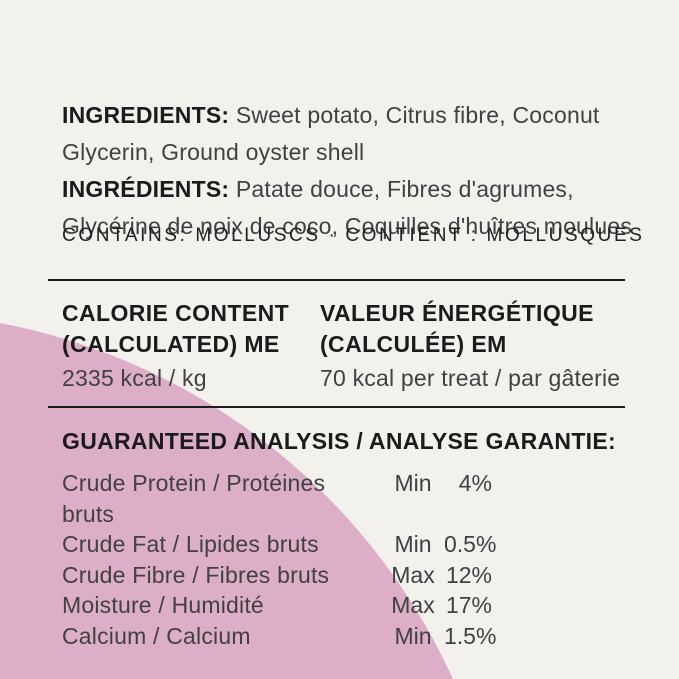 The image size is (679, 679). Describe the element at coordinates (194, 498) in the screenshot. I see `analysis-row-label: Crude Protein / Protéines bruts` at that location.